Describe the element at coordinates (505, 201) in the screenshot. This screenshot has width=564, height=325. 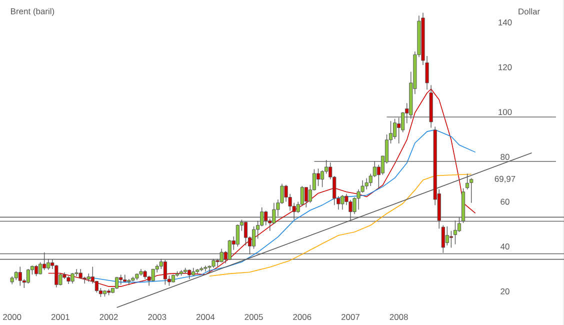
I see `y-tick-label: 60` at that location.